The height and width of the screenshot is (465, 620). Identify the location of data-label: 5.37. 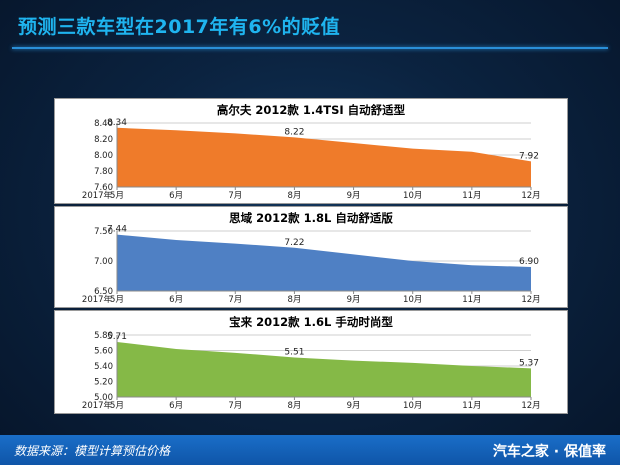
(529, 363).